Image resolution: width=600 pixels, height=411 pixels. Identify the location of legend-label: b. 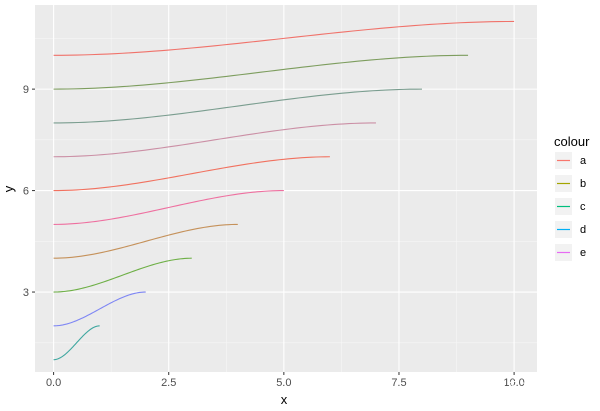
(583, 184).